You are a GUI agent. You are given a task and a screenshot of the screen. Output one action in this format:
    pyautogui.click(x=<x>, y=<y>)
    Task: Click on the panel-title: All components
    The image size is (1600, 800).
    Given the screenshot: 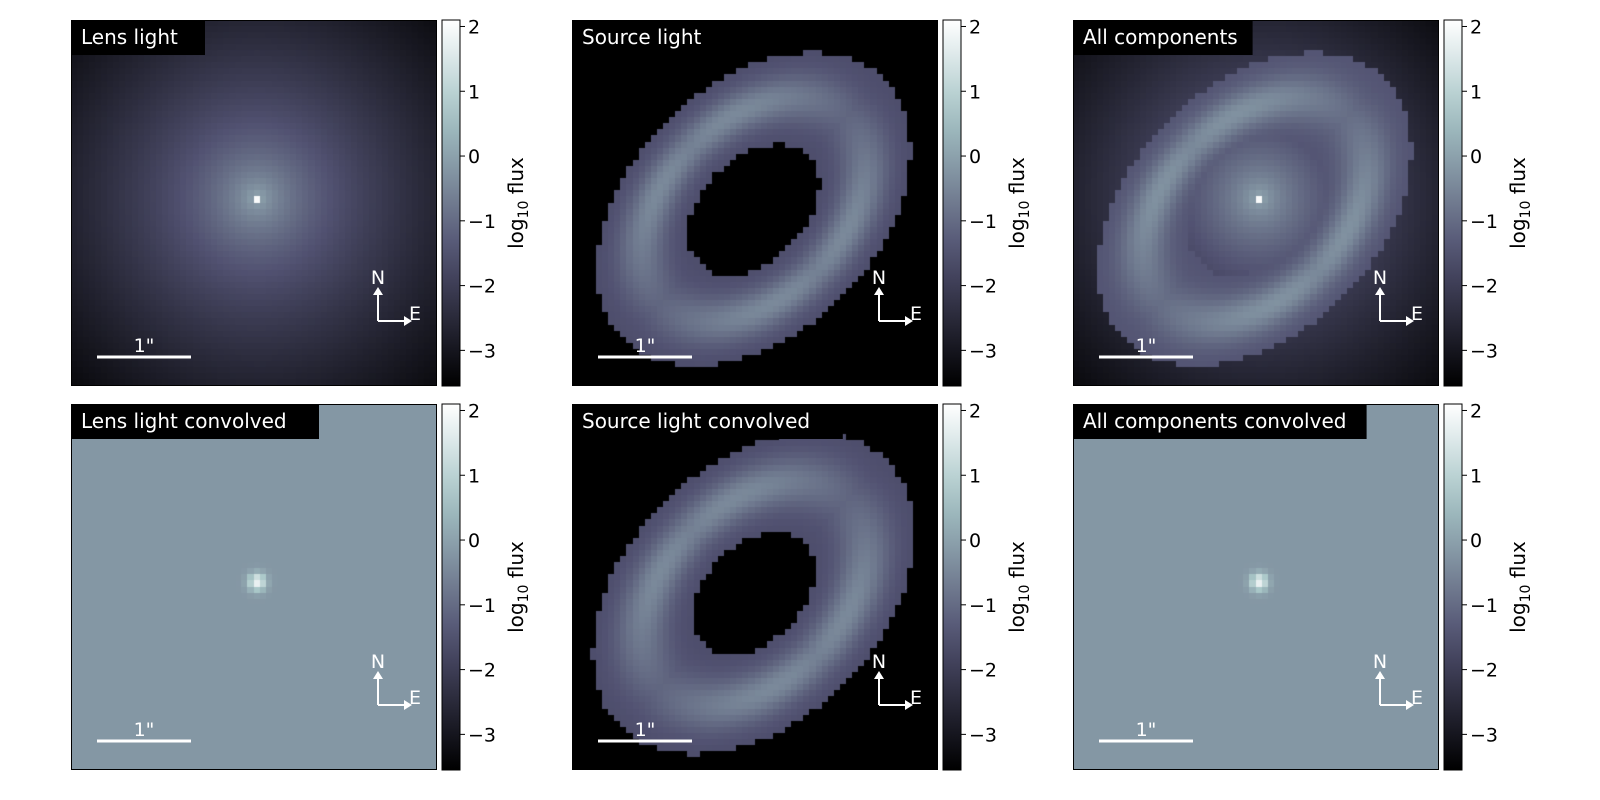 What is the action you would take?
    pyautogui.click(x=1160, y=37)
    